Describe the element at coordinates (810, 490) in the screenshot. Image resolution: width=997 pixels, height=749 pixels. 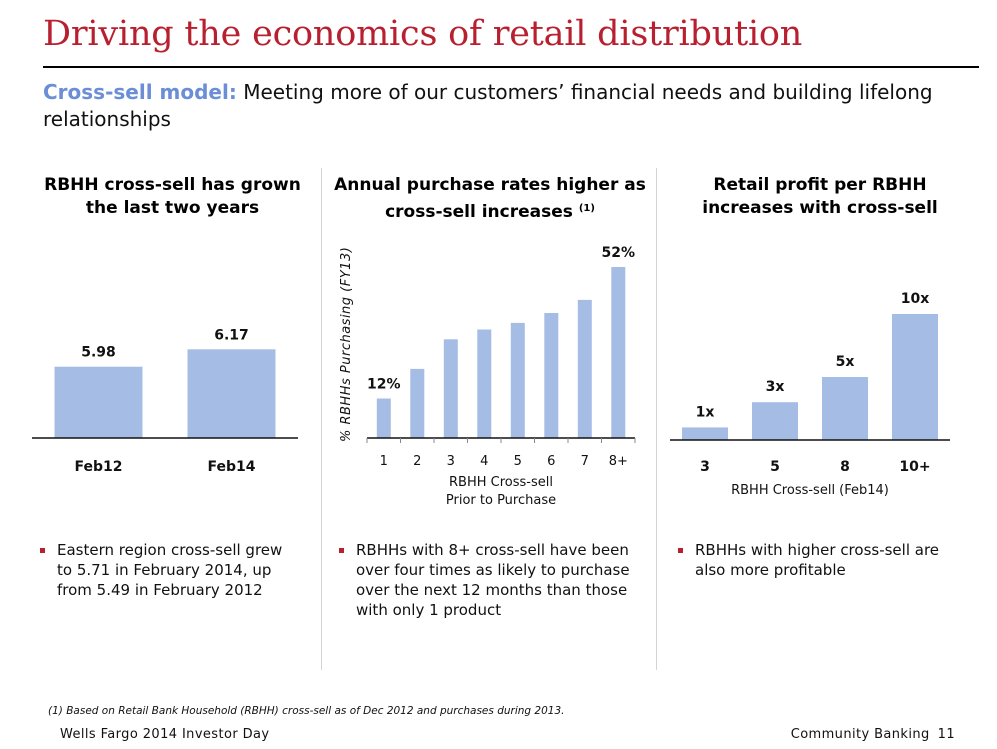
I see `chart3-x-axis-title: RBHH Cross-sell (Feb14)` at that location.